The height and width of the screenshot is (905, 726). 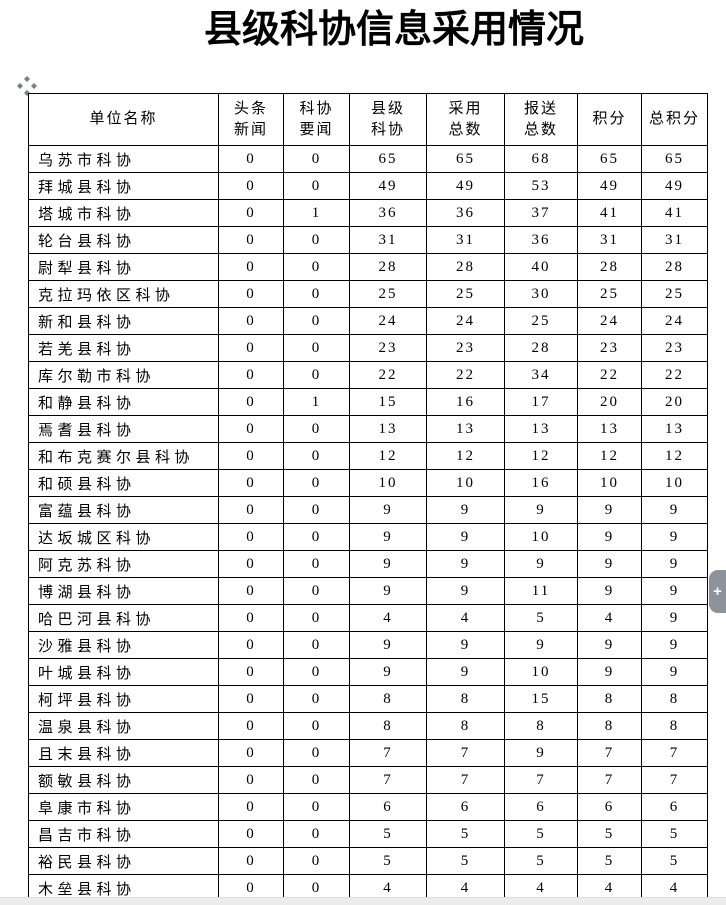 What do you see at coordinates (674, 119) in the screenshot?
I see `column-header-8: 总积分` at bounding box center [674, 119].